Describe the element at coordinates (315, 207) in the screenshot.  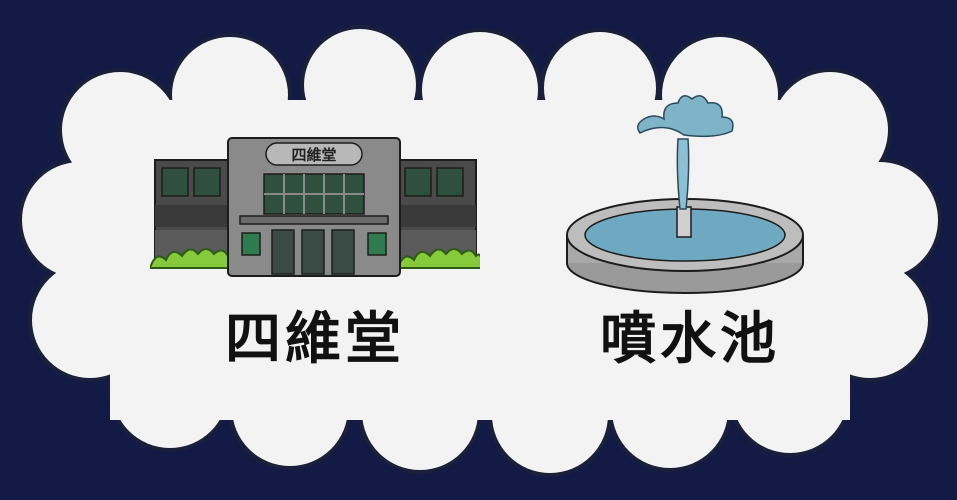
I see `building-icon: 四維堂` at that location.